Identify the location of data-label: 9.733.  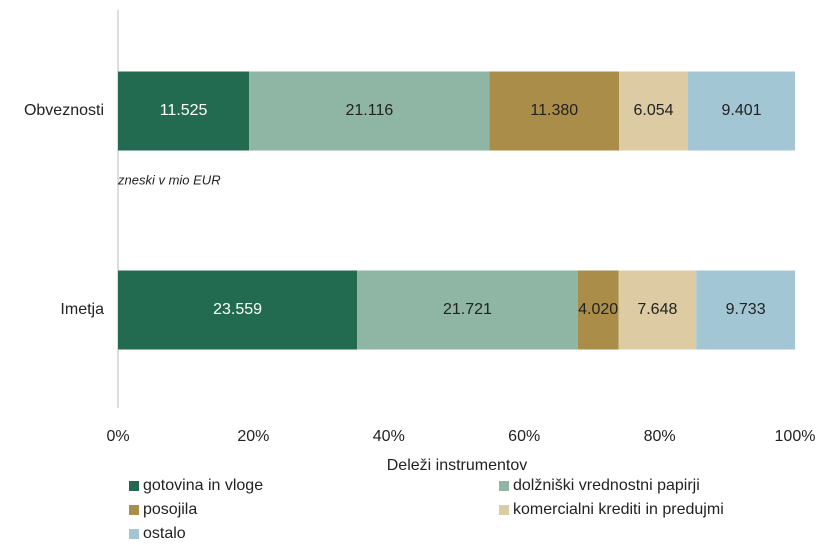
(746, 309).